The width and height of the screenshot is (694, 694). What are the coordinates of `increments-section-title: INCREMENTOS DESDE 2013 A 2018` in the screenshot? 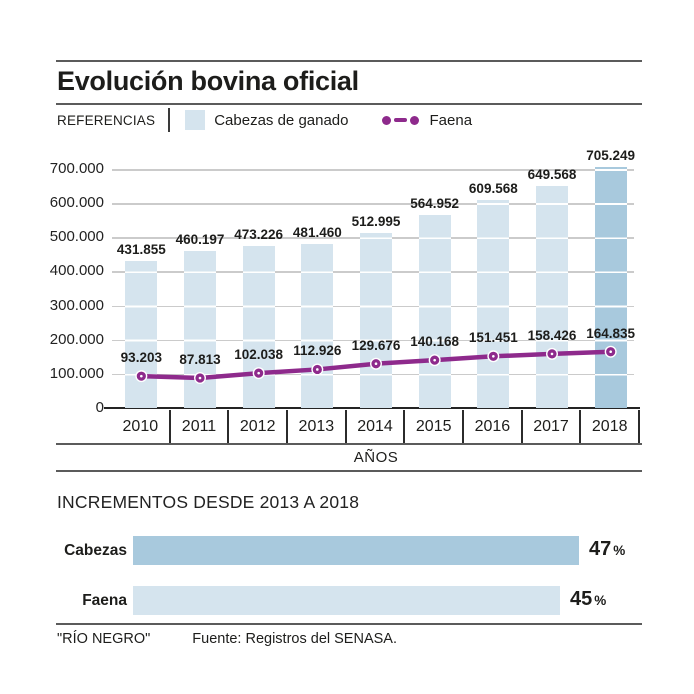 It's located at (208, 502).